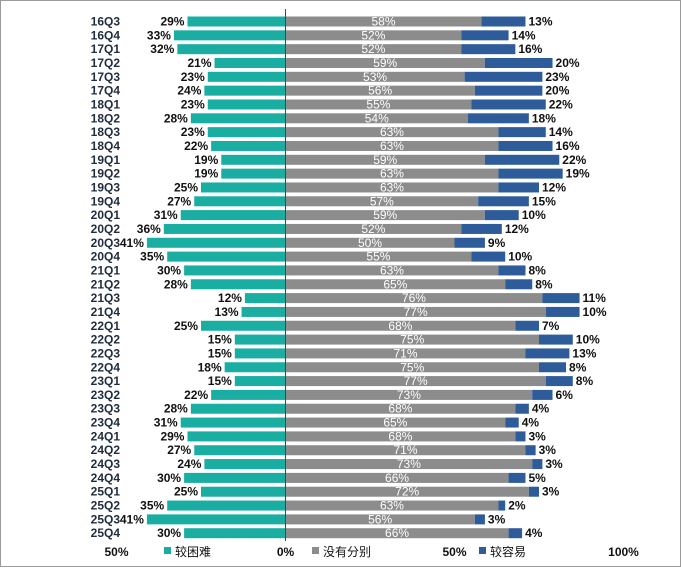 Image resolution: width=681 pixels, height=568 pixels. Describe the element at coordinates (520, 257) in the screenshot. I see `label-easier: 10%` at that location.